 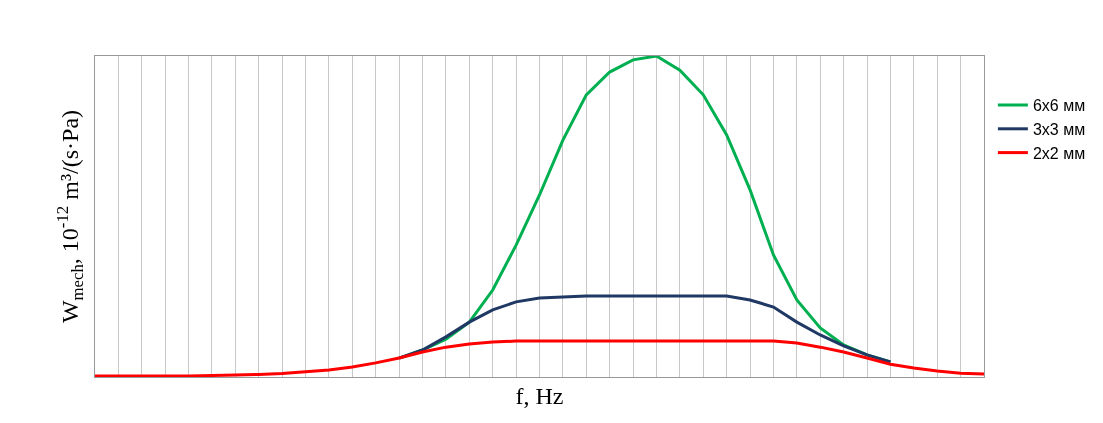 What do you see at coordinates (1059, 153) in the screenshot?
I see `legend-label: 2x2 мм` at bounding box center [1059, 153].